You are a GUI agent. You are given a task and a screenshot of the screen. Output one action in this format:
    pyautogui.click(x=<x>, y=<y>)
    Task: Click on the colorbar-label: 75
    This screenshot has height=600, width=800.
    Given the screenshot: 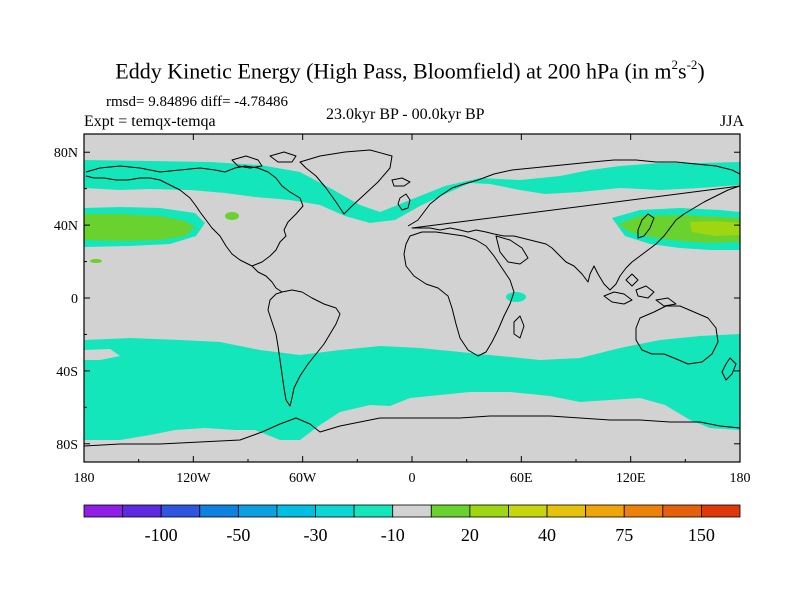 What is the action you would take?
    pyautogui.click(x=624, y=535)
    